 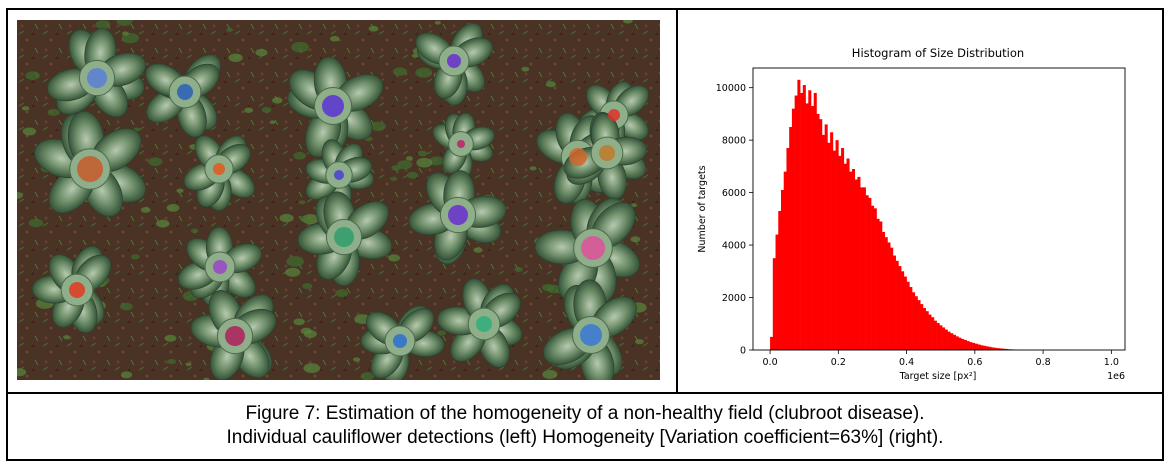 What do you see at coordinates (677, 201) in the screenshot?
I see `vertical-divider` at bounding box center [677, 201].